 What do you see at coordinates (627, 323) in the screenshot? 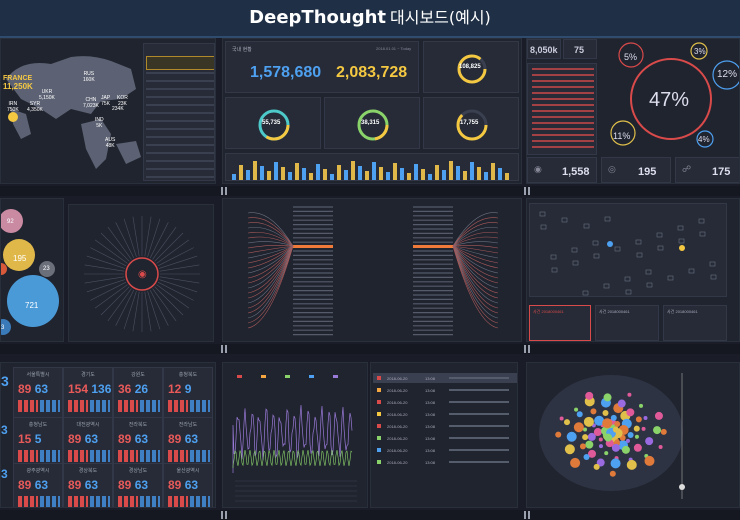
I see `case-card-2: 사건 2018000461` at bounding box center [627, 323].